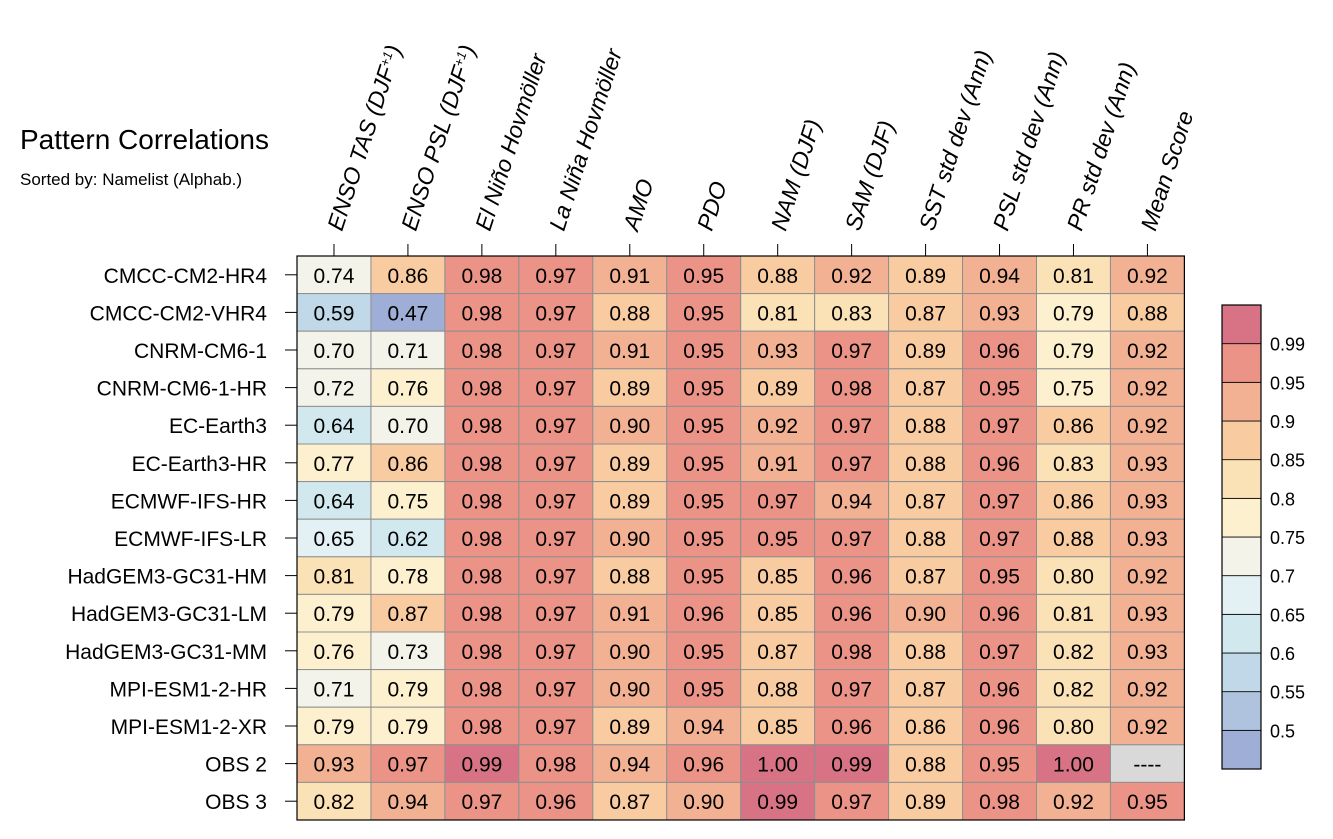 This screenshot has width=1333, height=839. What do you see at coordinates (1101, 146) in the screenshot?
I see `column-label: PR std dev (Ann)` at bounding box center [1101, 146].